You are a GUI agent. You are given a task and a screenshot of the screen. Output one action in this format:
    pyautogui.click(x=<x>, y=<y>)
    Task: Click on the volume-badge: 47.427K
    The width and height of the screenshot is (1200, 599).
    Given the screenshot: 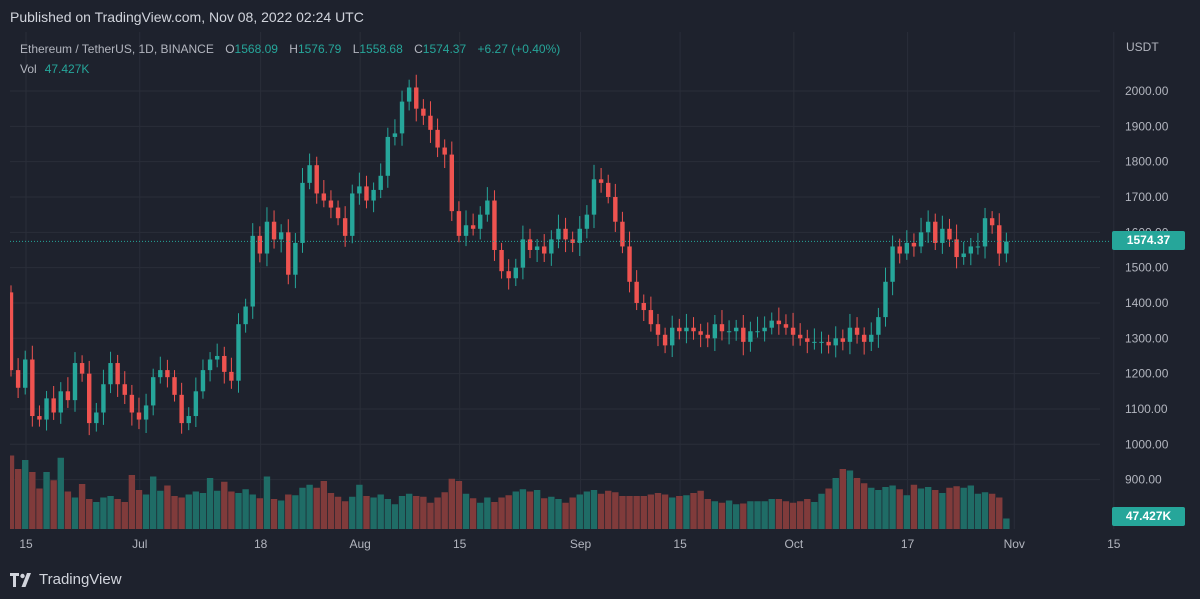 What is the action you would take?
    pyautogui.click(x=1148, y=516)
    